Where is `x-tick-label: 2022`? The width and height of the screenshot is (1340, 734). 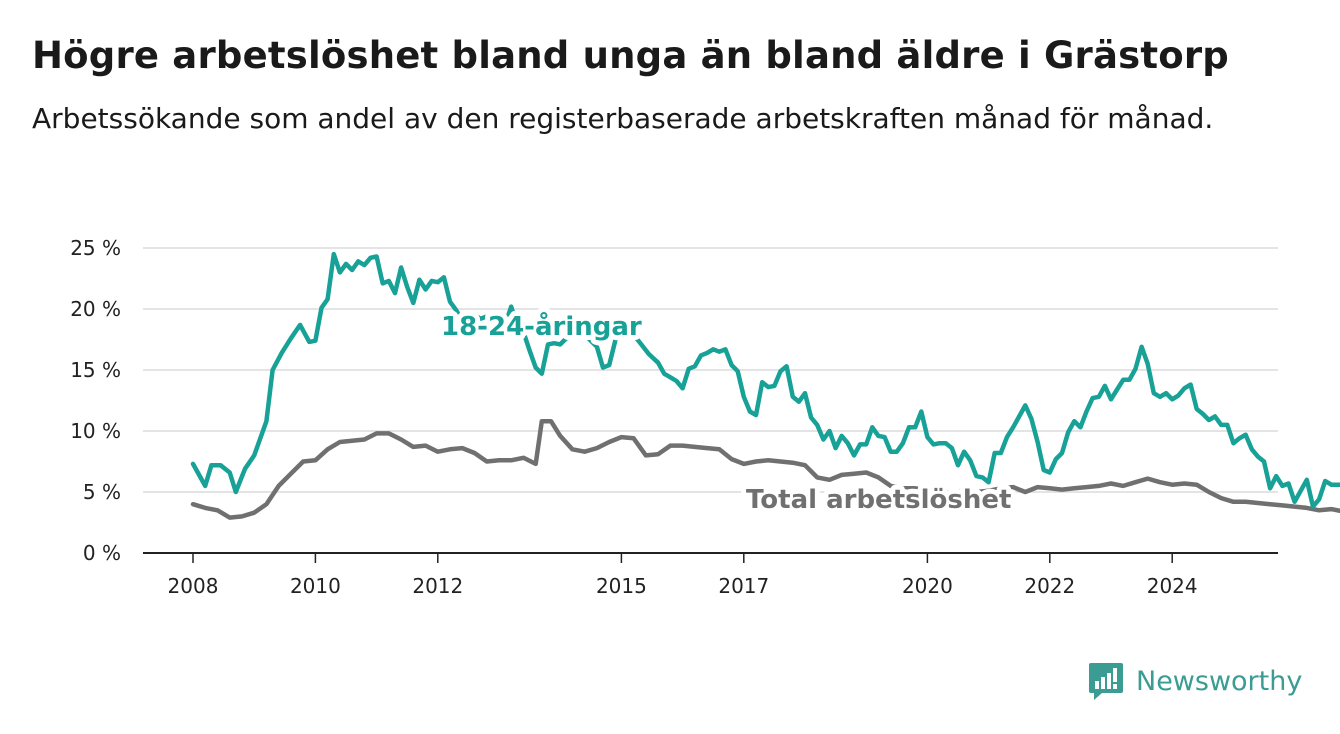 x-tick-label: 2022 is located at coordinates (1049, 586).